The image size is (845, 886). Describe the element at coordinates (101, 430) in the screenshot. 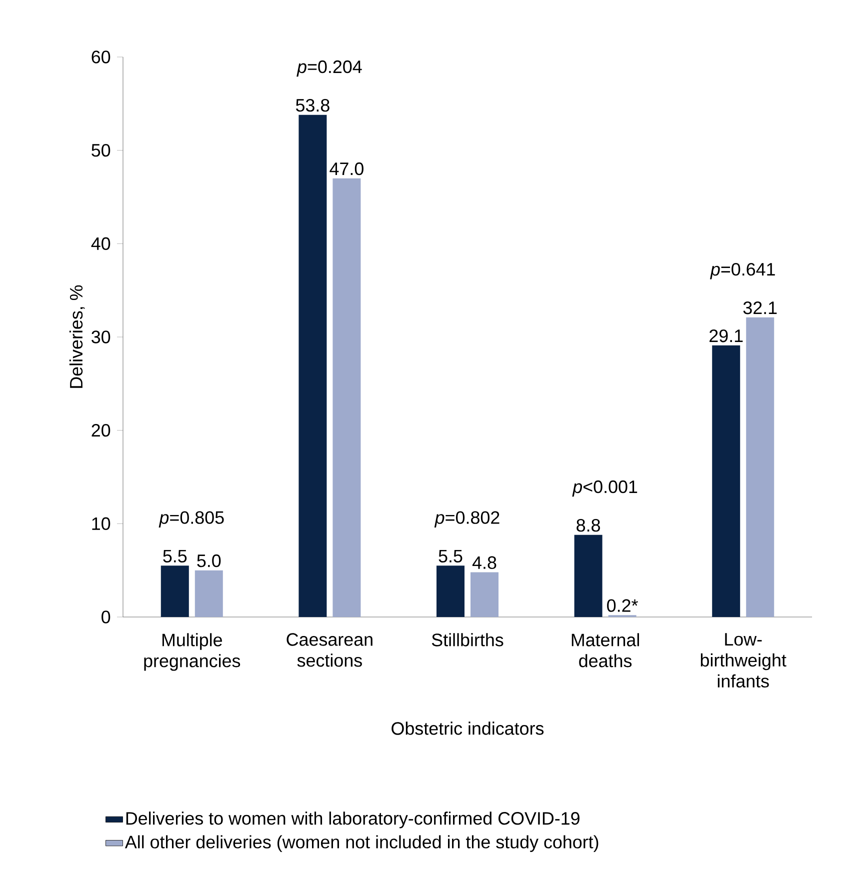

I see `y-tick-label: 20` at that location.